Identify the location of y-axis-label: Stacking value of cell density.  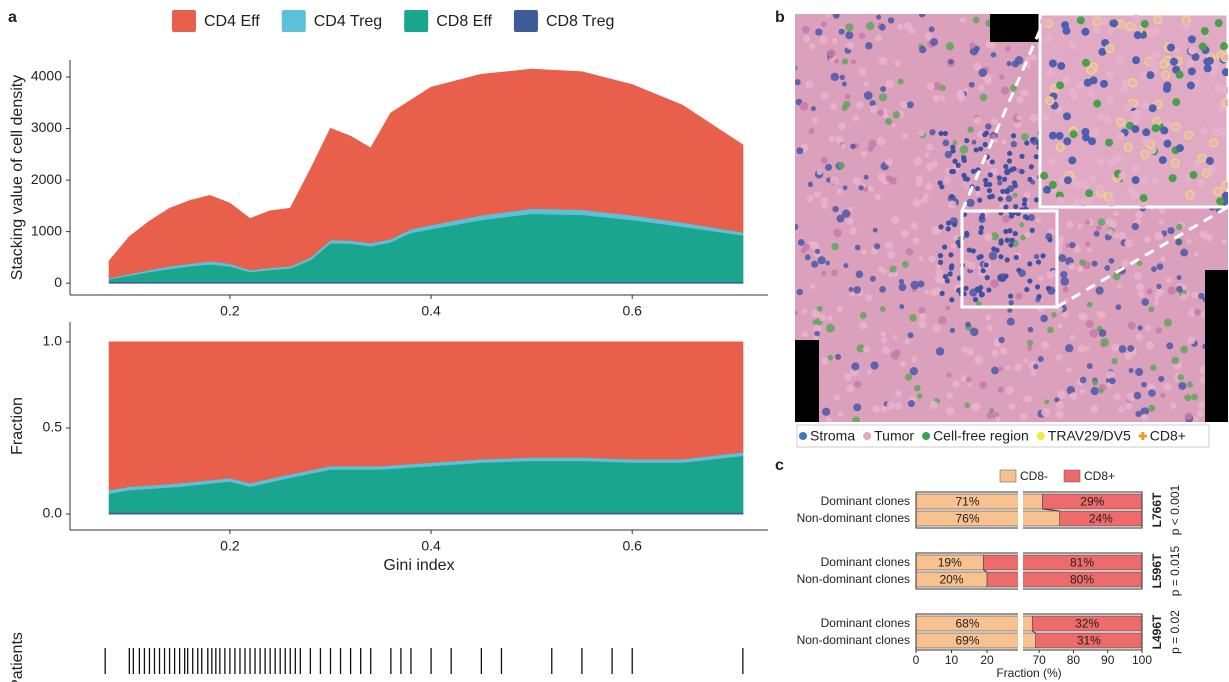
(17, 177).